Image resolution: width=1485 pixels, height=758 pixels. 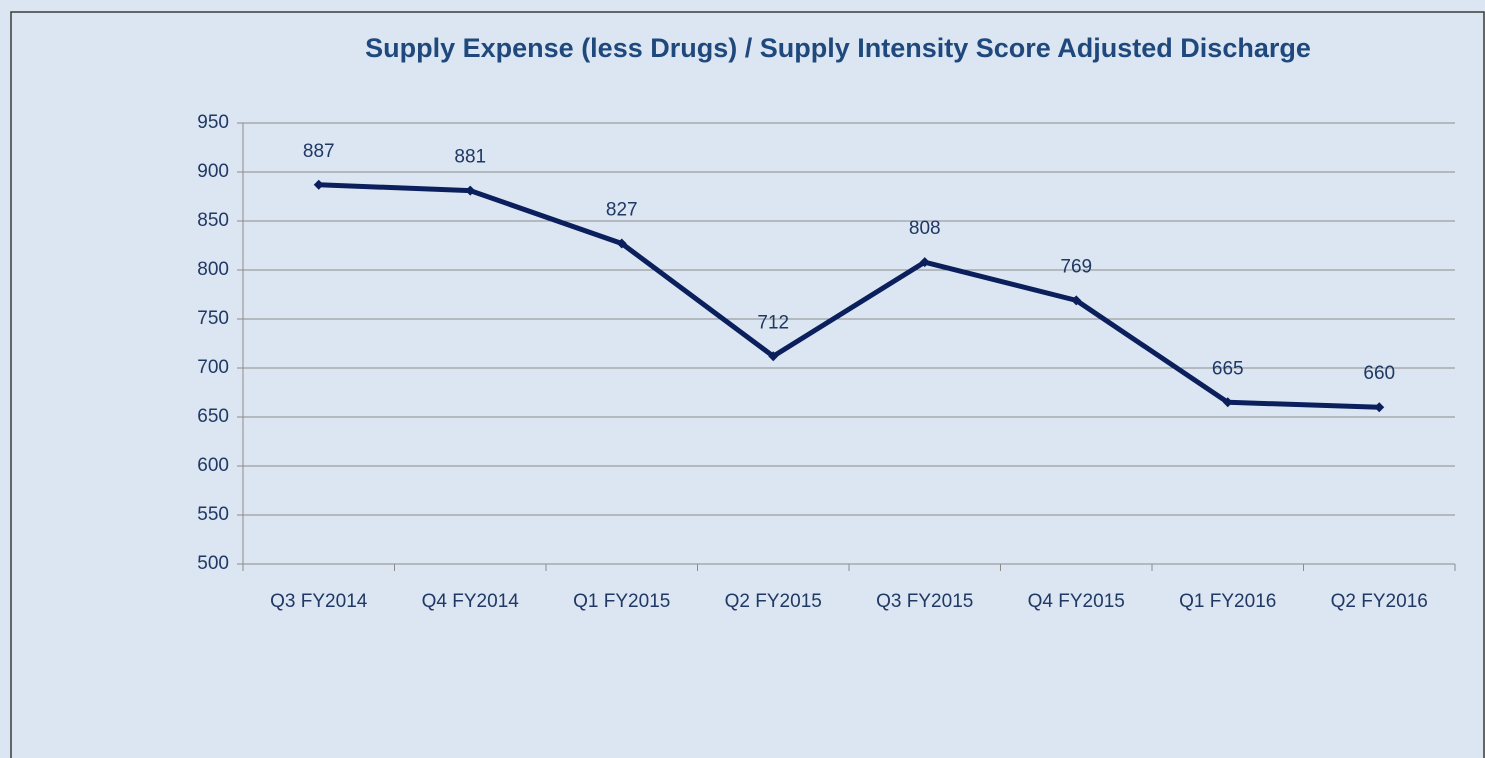 What do you see at coordinates (622, 210) in the screenshot?
I see `data-label: 827` at bounding box center [622, 210].